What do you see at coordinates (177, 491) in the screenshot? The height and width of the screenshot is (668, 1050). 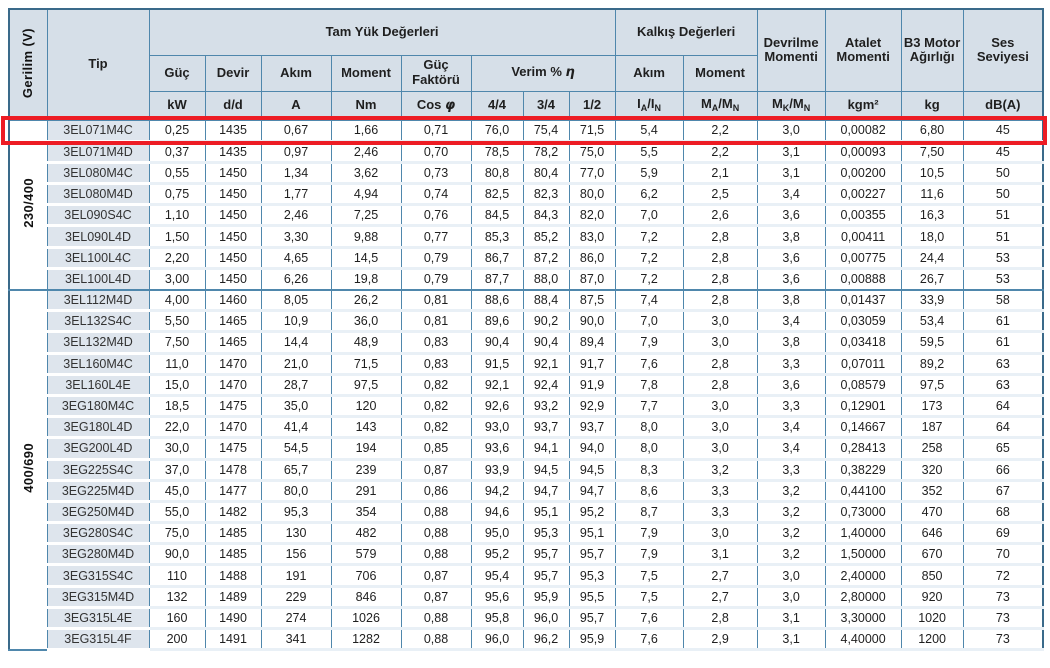 I see `value-cell: 45,0` at bounding box center [177, 491].